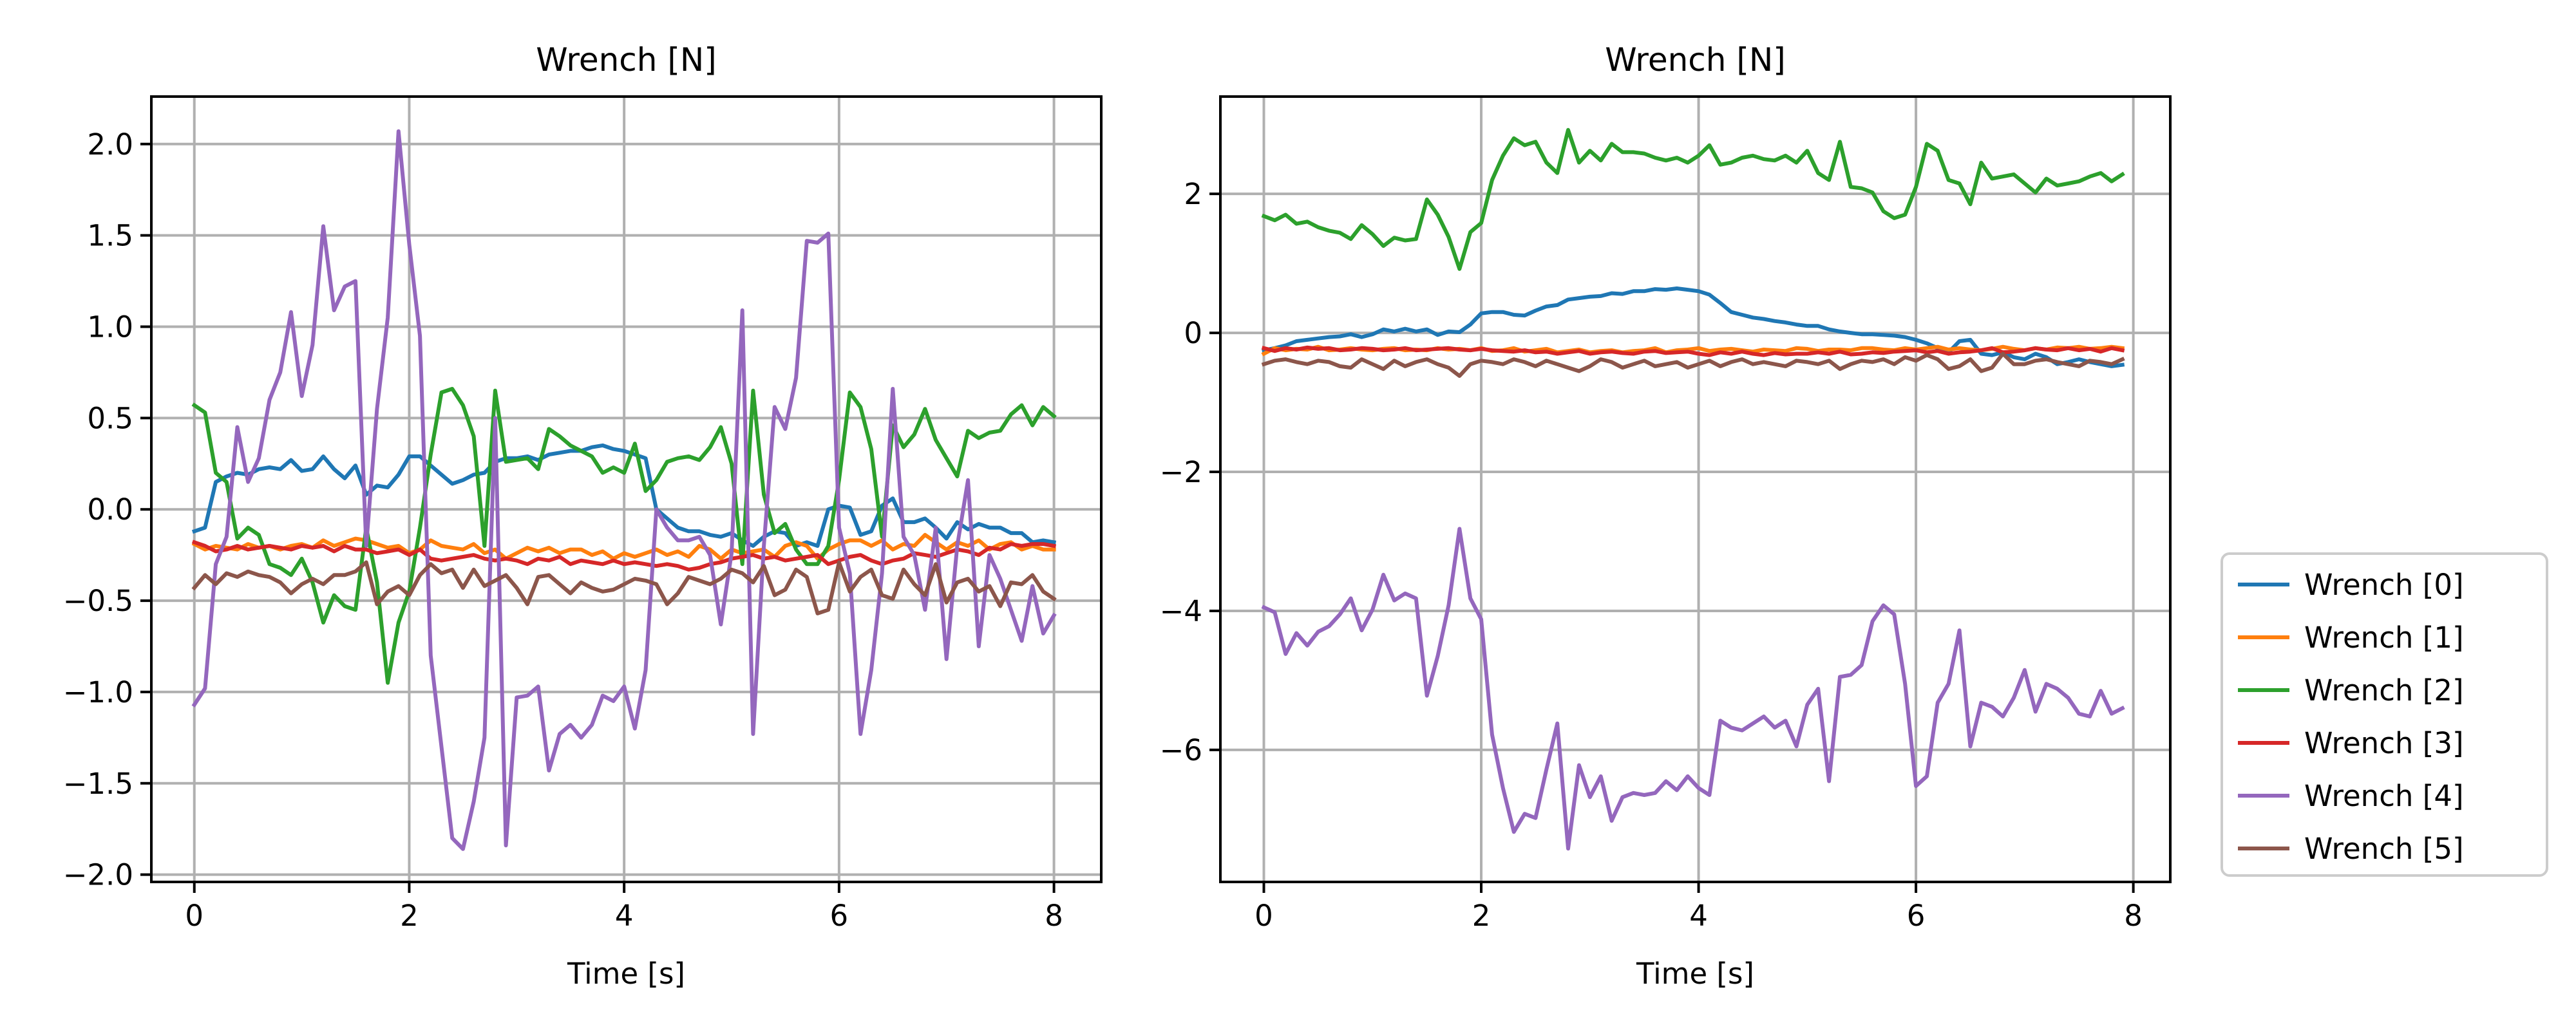 The image size is (2576, 1030). I want to click on y-tick-label: −2.0, so click(98, 875).